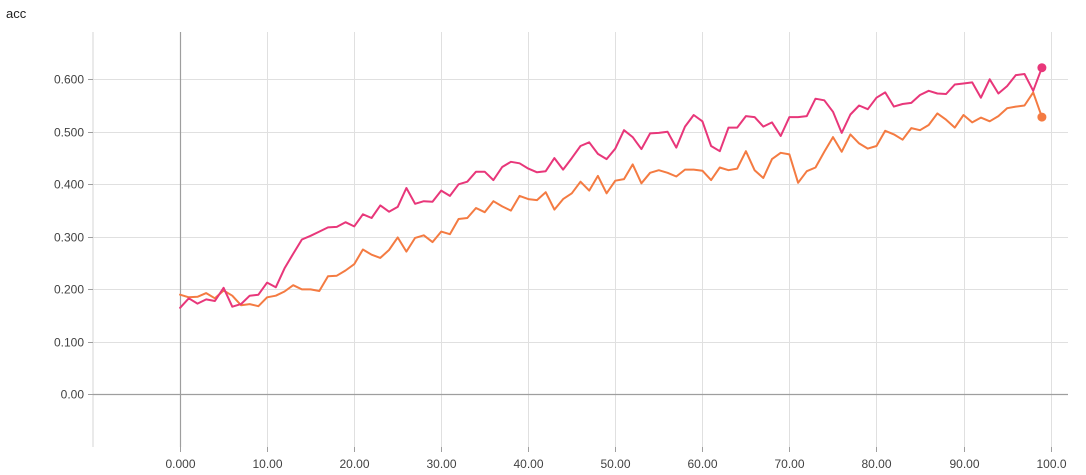  Describe the element at coordinates (69, 133) in the screenshot. I see `y-tick-label: 0.500` at that location.